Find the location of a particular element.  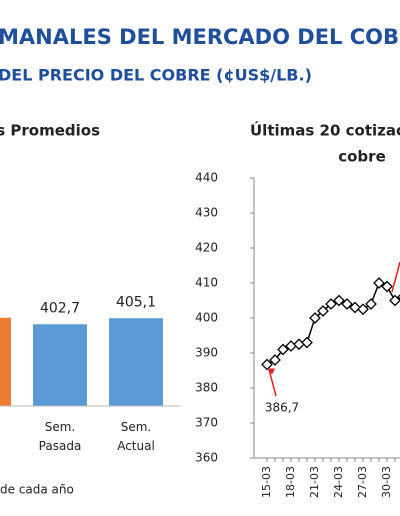

annotation: 386,7 is located at coordinates (282, 408).